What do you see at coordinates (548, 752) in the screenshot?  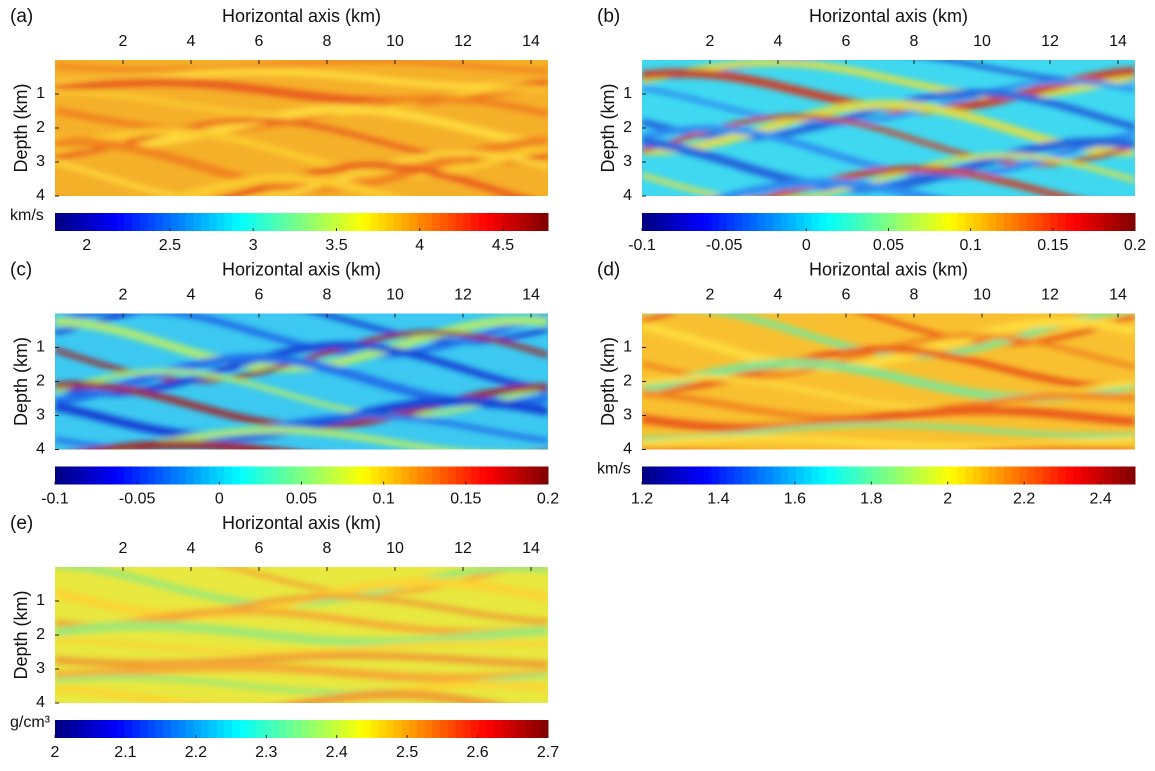 I see `colorbar-tick-label: 2.7` at bounding box center [548, 752].